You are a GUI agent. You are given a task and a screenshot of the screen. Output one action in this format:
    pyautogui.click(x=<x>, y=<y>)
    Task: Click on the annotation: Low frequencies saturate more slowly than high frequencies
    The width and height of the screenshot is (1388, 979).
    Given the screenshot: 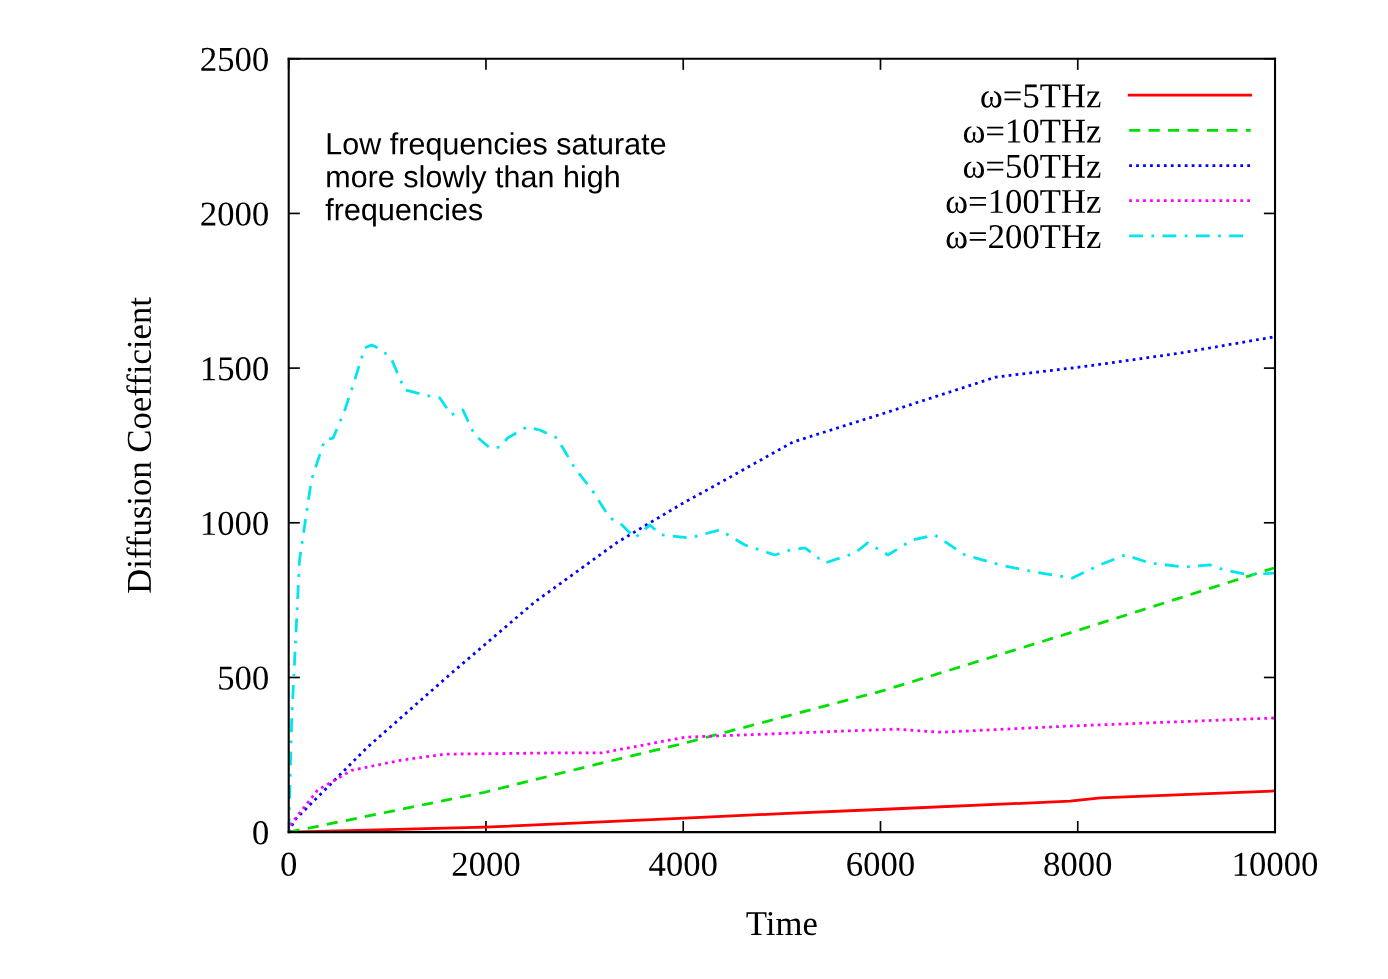 What is the action you would take?
    pyautogui.click(x=495, y=179)
    